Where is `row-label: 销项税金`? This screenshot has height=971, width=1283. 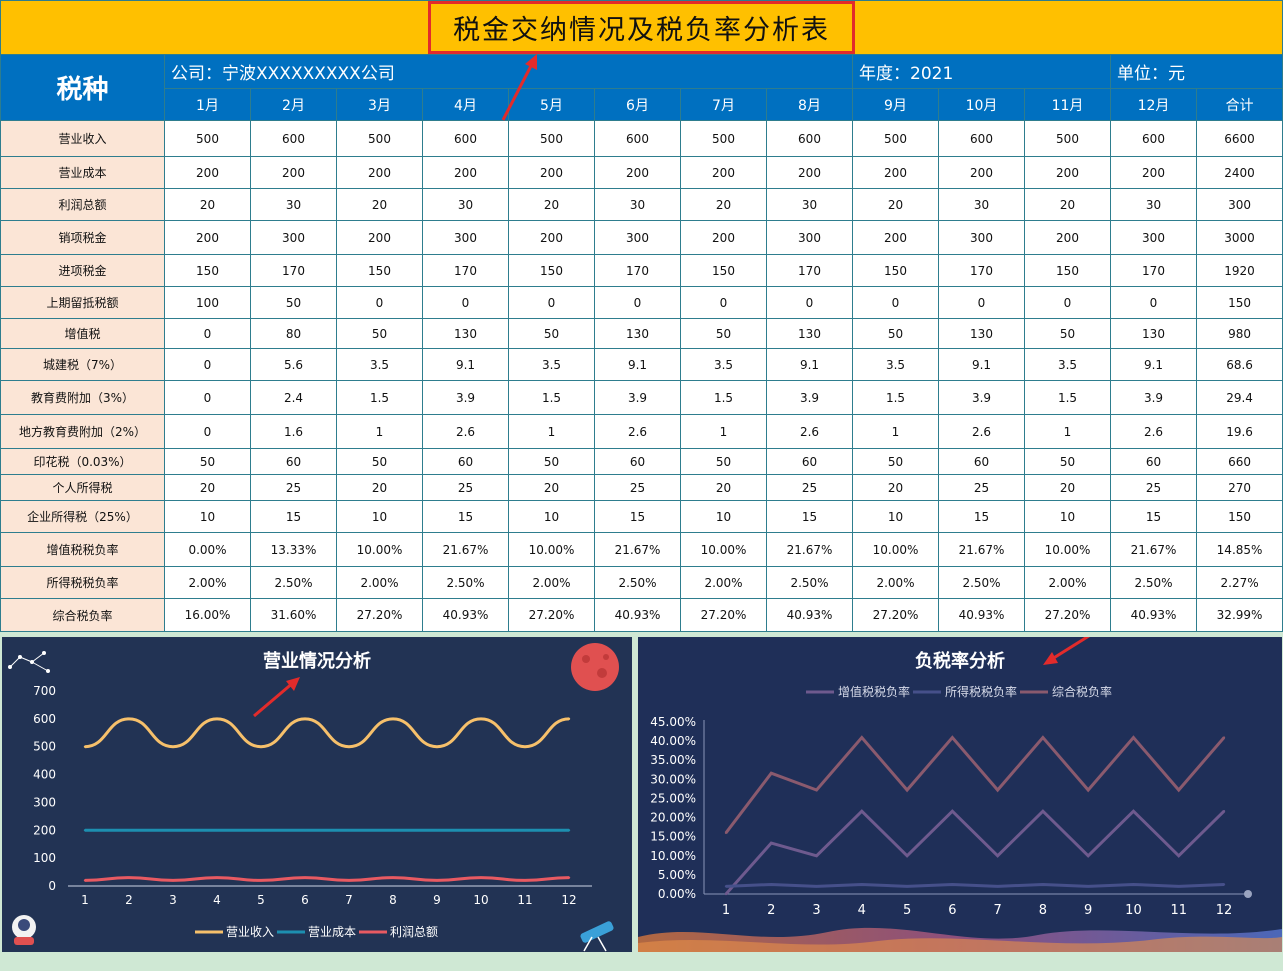 row-label: 销项税金 is located at coordinates (82, 237).